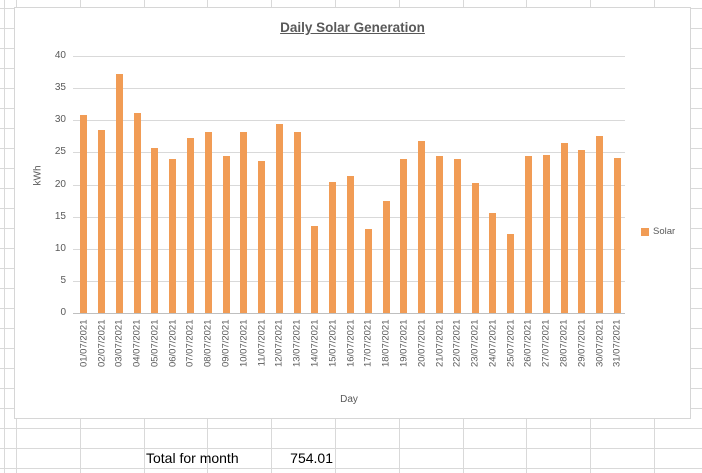 The width and height of the screenshot is (702, 473). I want to click on y-tick-label: 15, so click(60, 216).